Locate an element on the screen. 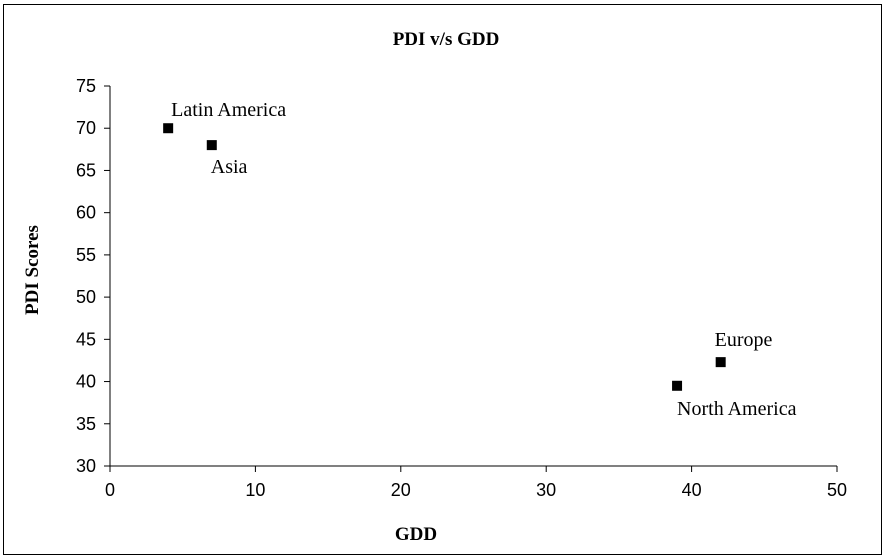 The width and height of the screenshot is (887, 559). y-tick-label: 75 is located at coordinates (86, 86).